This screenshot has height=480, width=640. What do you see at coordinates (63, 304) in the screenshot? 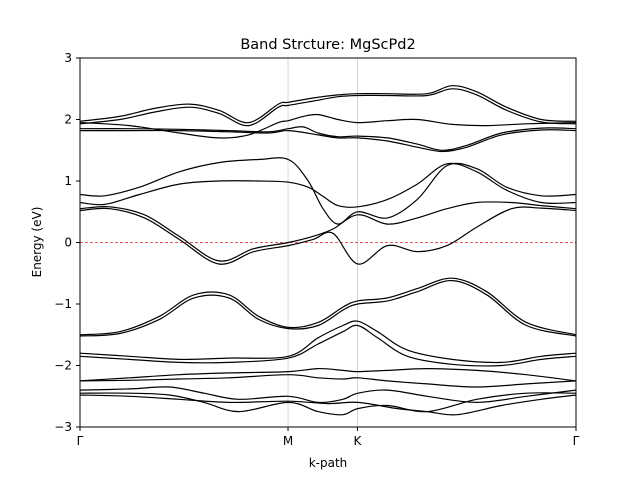
I see `y-tick-label-4: −1` at bounding box center [63, 304].